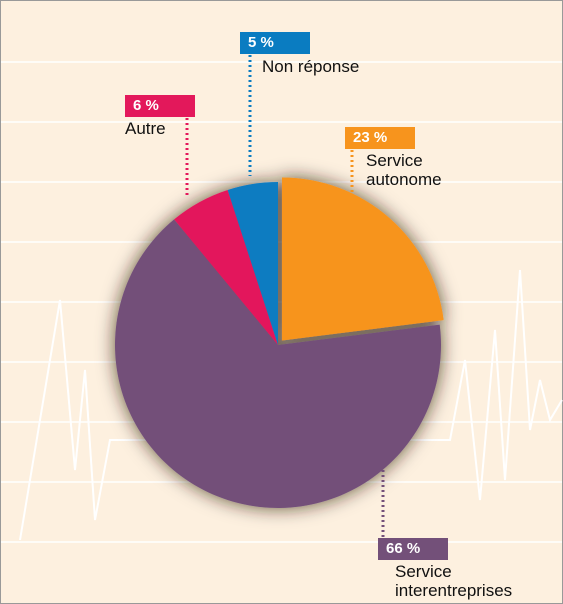 This screenshot has height=604, width=563. I want to click on value-label: 5 %, so click(275, 43).